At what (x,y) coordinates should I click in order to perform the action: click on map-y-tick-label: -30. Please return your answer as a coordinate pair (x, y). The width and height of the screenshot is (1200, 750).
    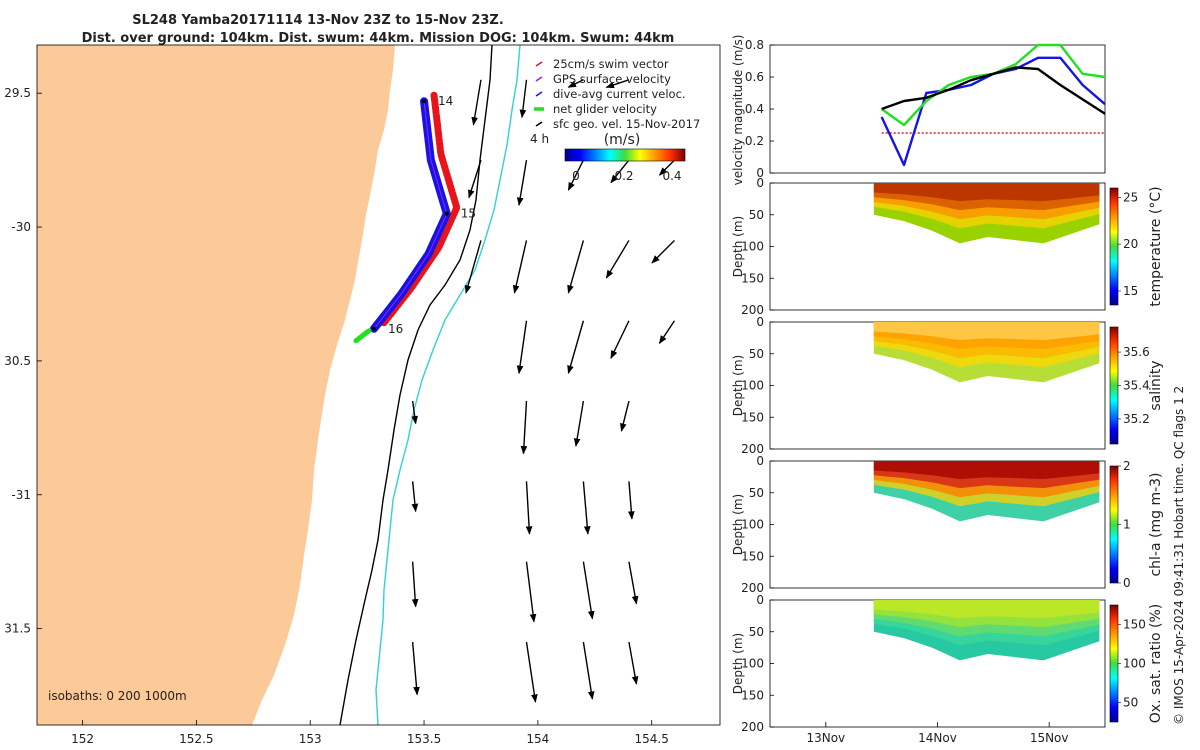
    Looking at the image, I should click on (21, 227).